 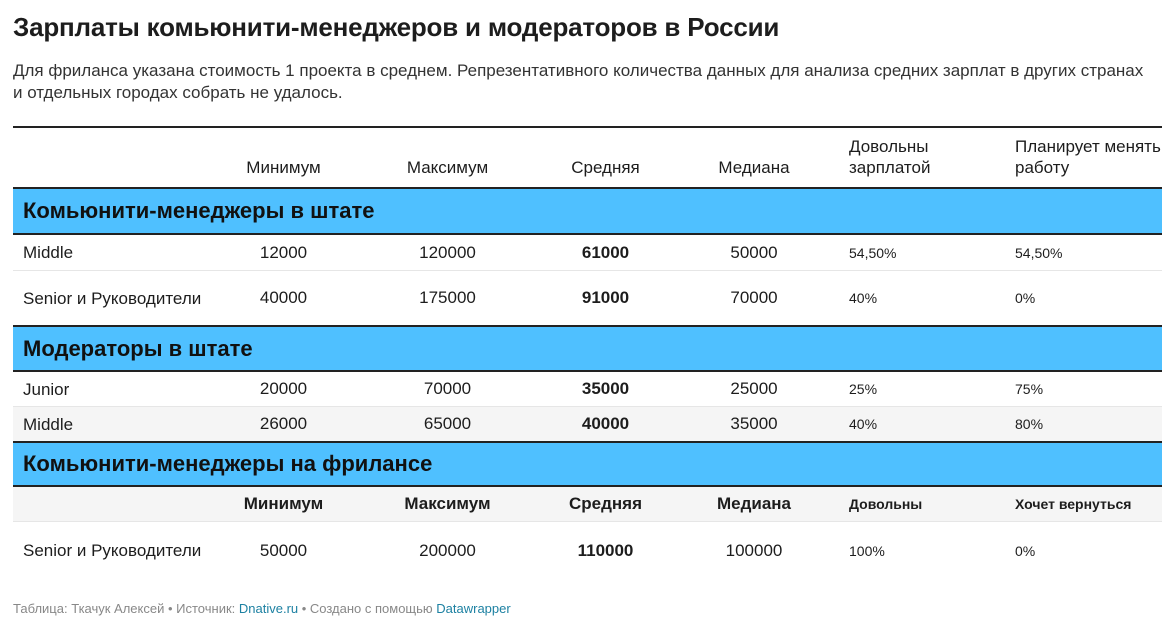 I want to click on cell-median: 70000, so click(x=754, y=297).